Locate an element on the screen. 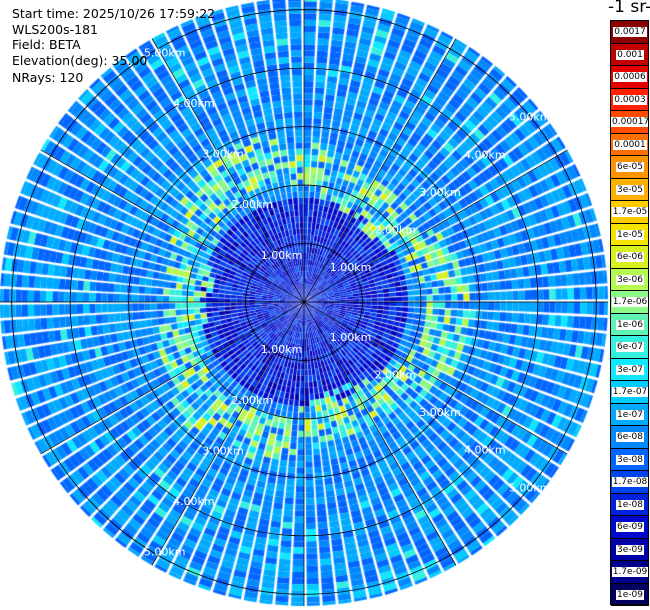 Image resolution: width=650 pixels, height=610 pixels. start-time-label: Start time: 2025/10/26 17:59:22 is located at coordinates (114, 13).